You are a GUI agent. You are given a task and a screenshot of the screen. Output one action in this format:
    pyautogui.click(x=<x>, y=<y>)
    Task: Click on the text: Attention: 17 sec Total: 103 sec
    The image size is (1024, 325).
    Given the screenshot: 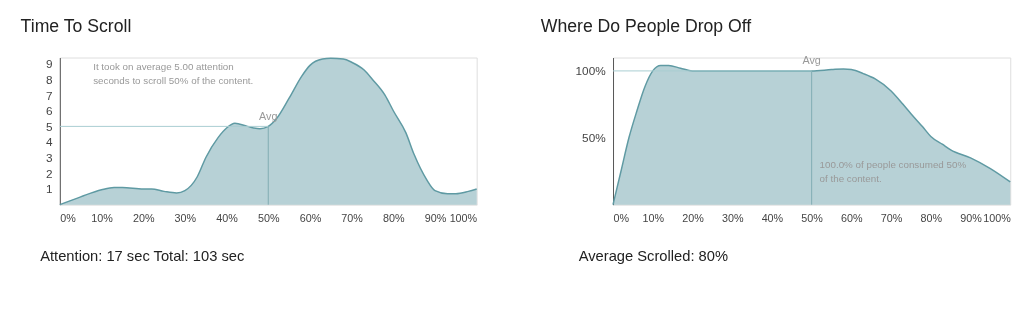 What is the action you would take?
    pyautogui.click(x=142, y=255)
    